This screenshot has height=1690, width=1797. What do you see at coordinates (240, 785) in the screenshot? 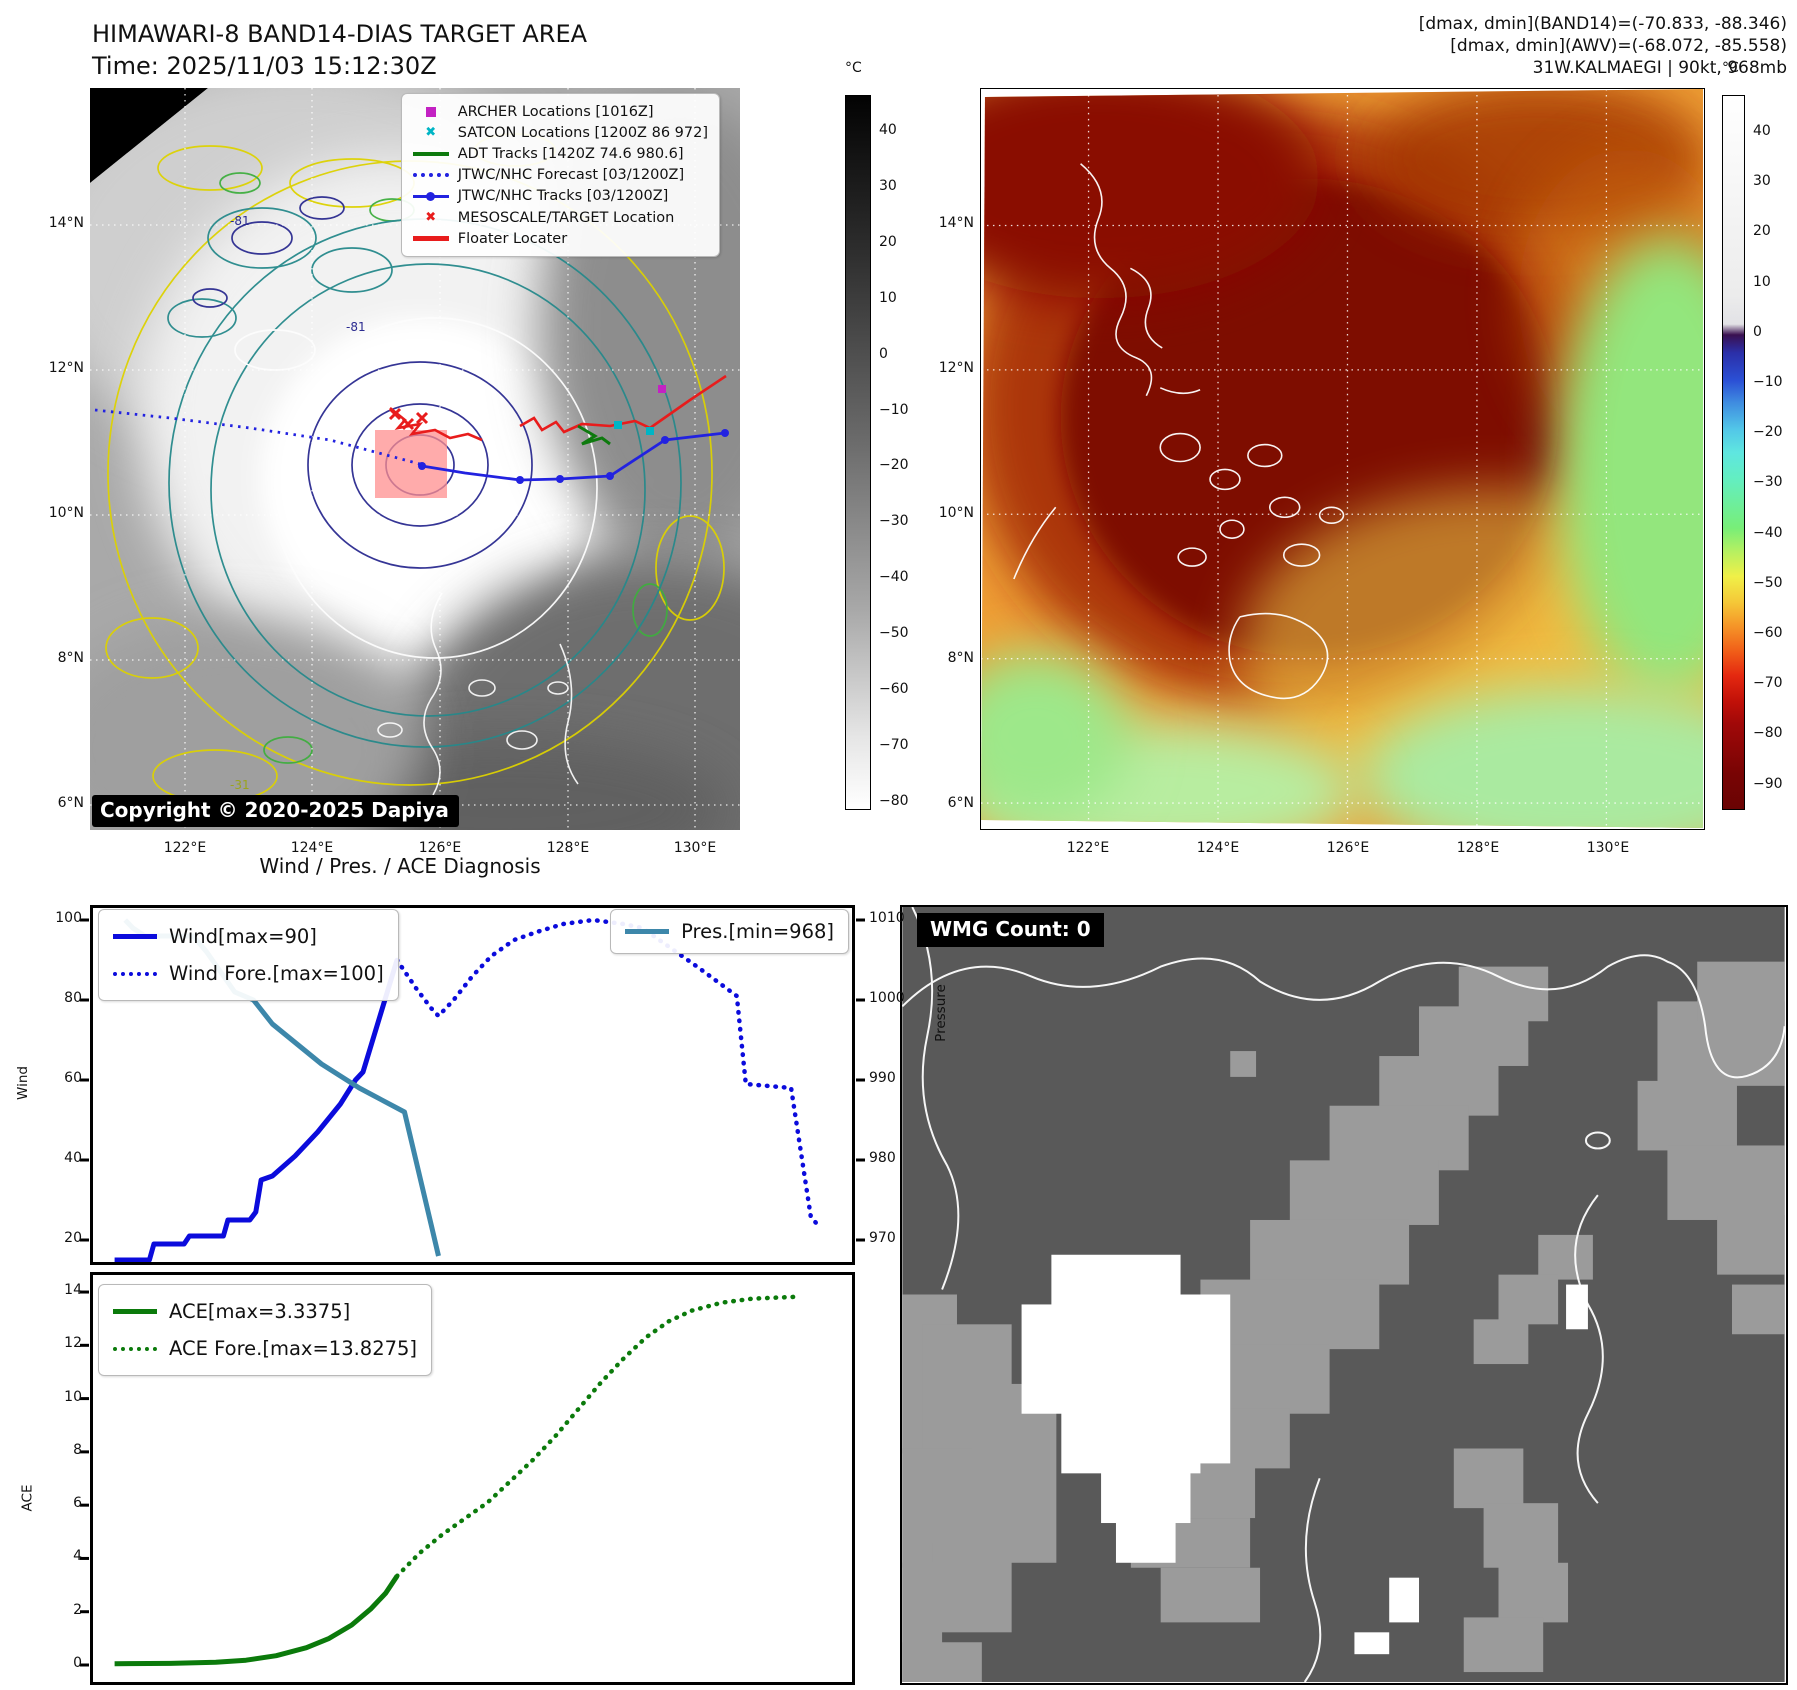
I see `contour-label: -31` at bounding box center [240, 785].